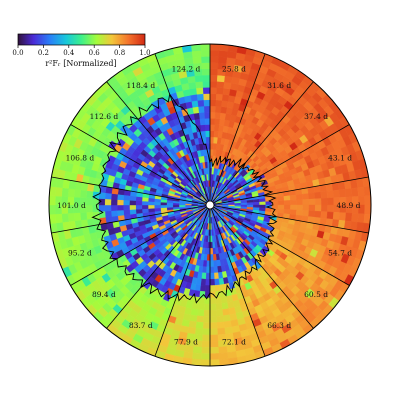  What do you see at coordinates (340, 252) in the screenshot?
I see `wedge-label: 54.7 d` at bounding box center [340, 252].